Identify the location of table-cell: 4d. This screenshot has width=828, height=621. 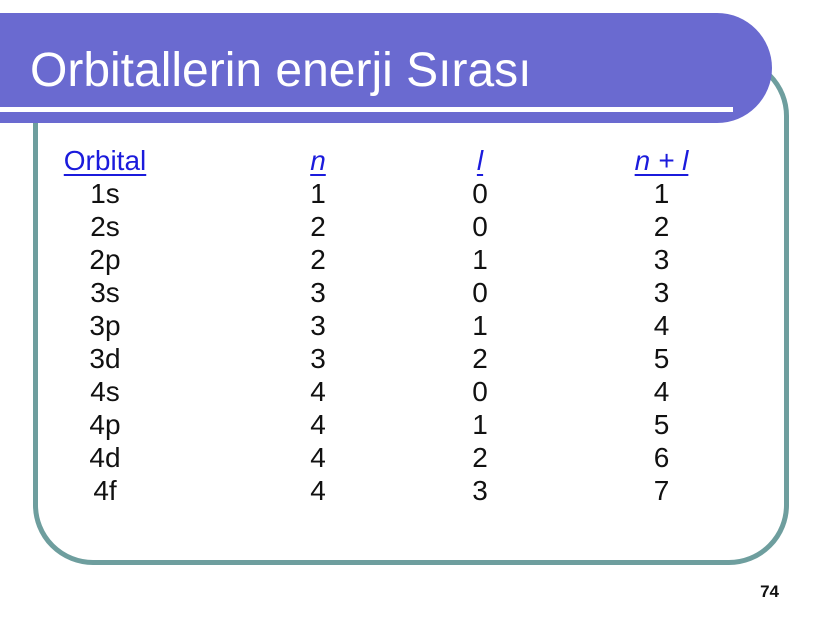
(105, 457).